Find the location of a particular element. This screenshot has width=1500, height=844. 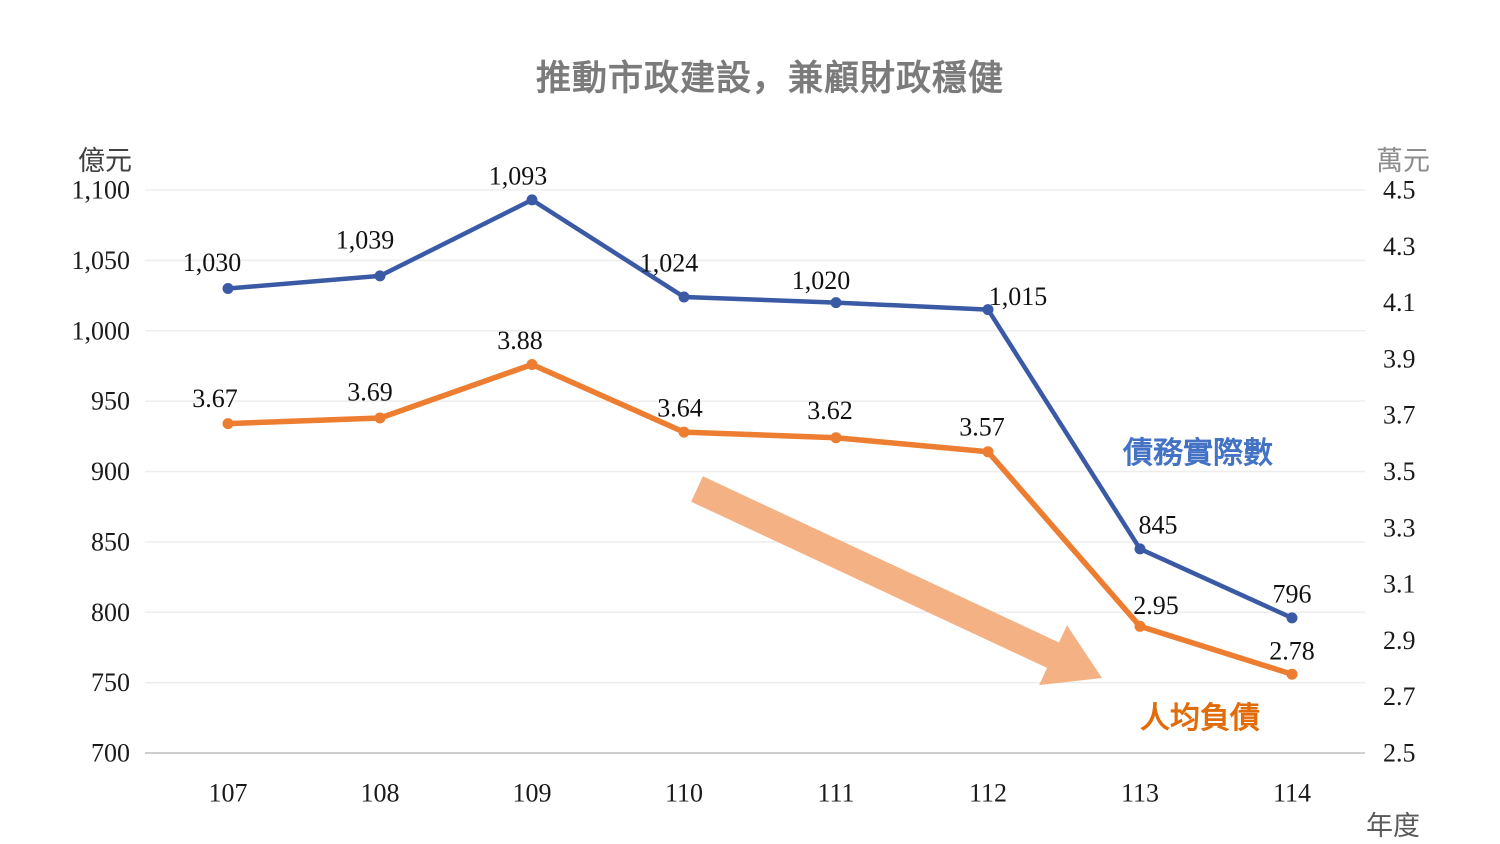

right-axis-tick-label: 3.7 is located at coordinates (1399, 415).